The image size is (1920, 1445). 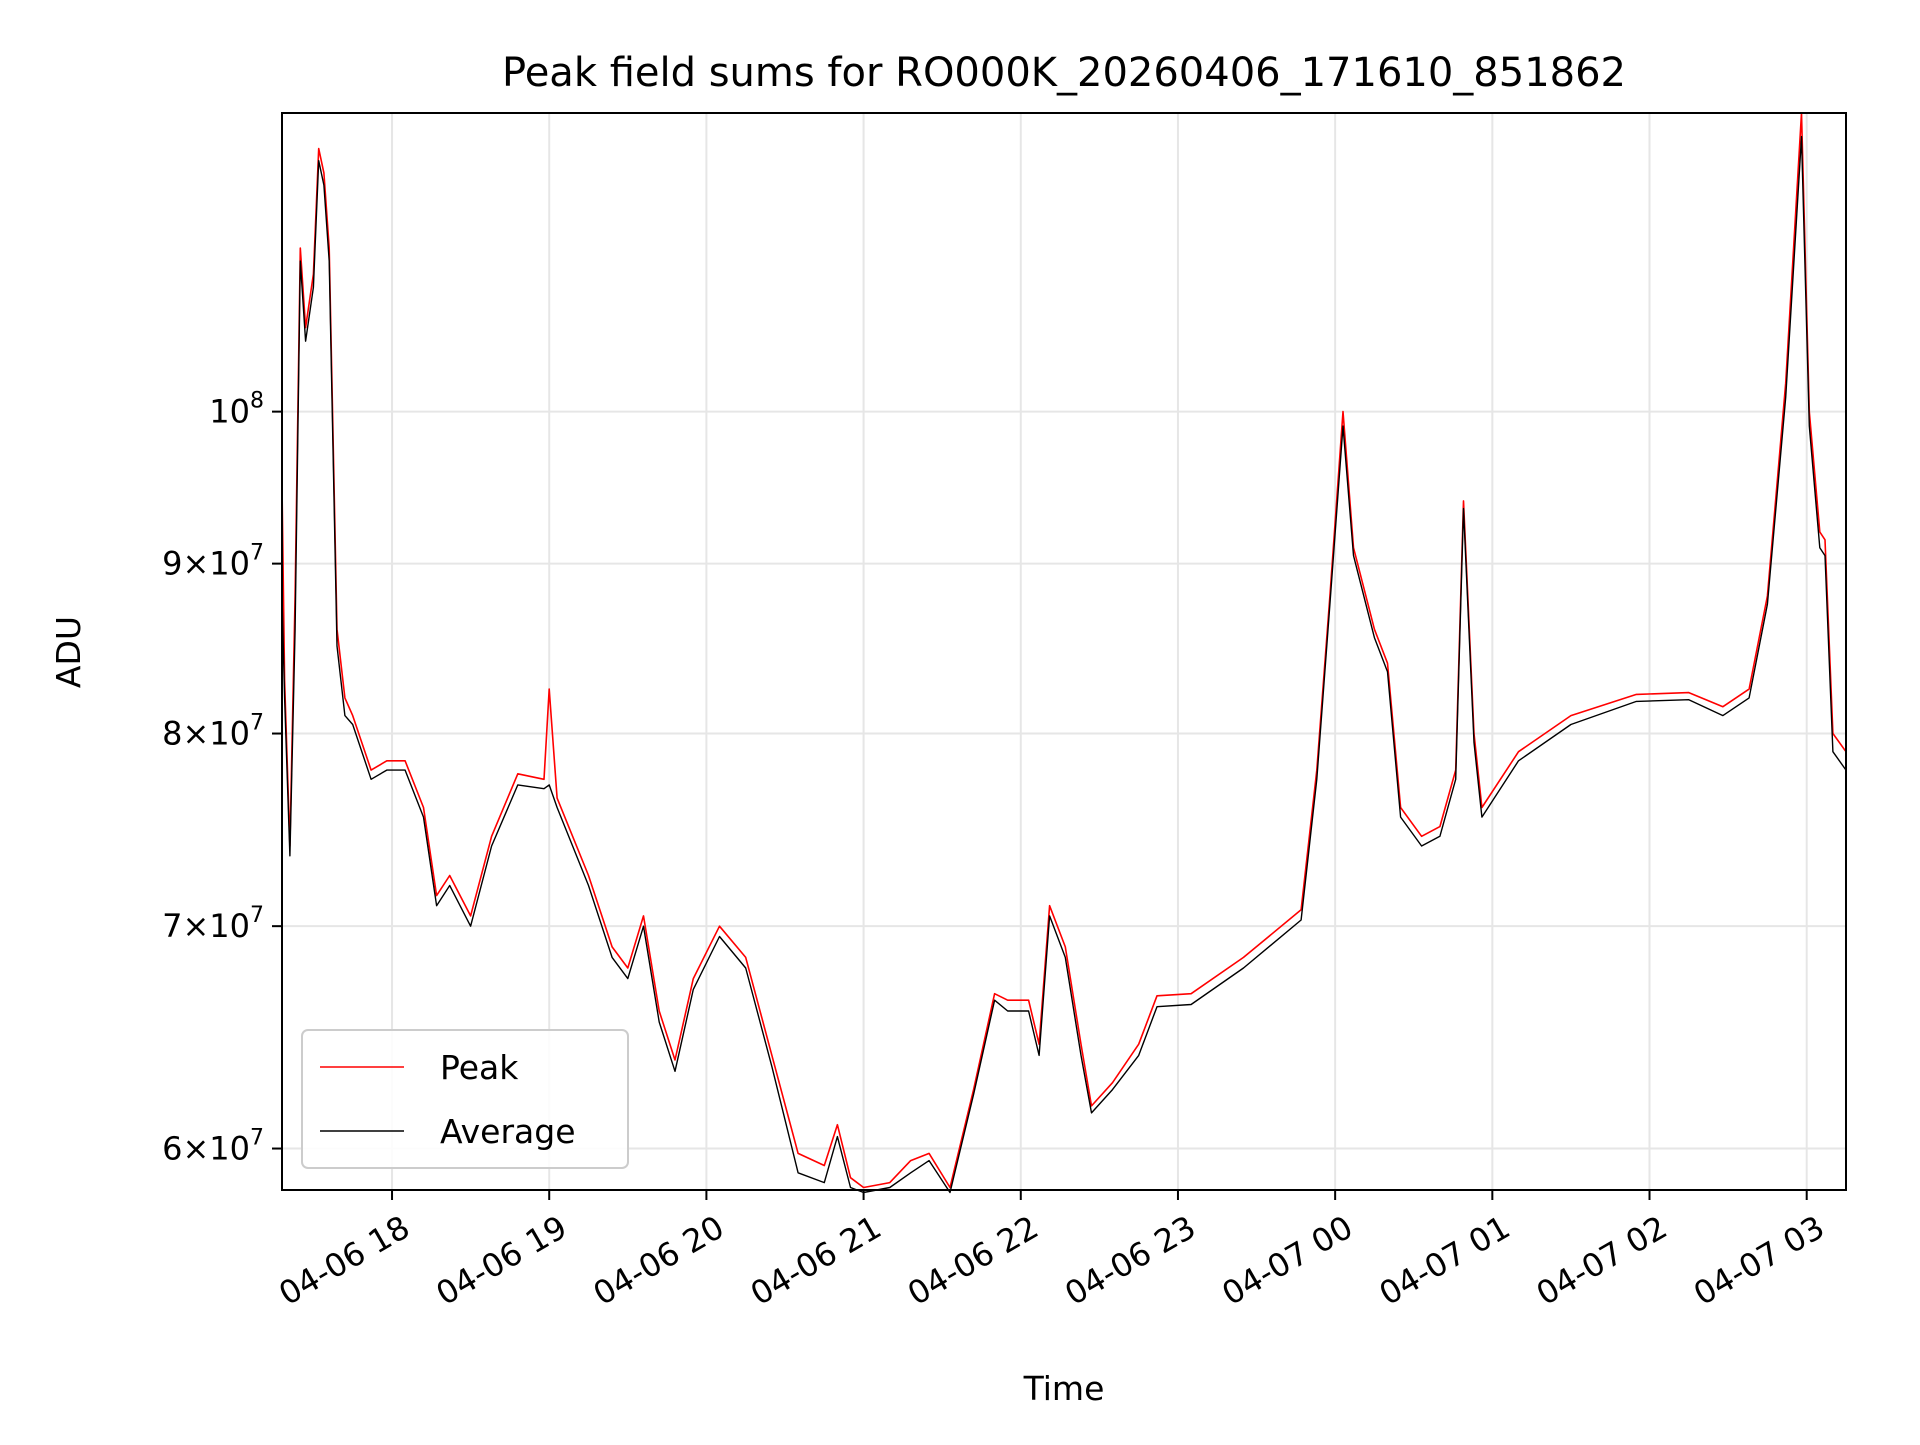 What do you see at coordinates (236, 410) in the screenshot?
I see `y-tick-label: 108` at bounding box center [236, 410].